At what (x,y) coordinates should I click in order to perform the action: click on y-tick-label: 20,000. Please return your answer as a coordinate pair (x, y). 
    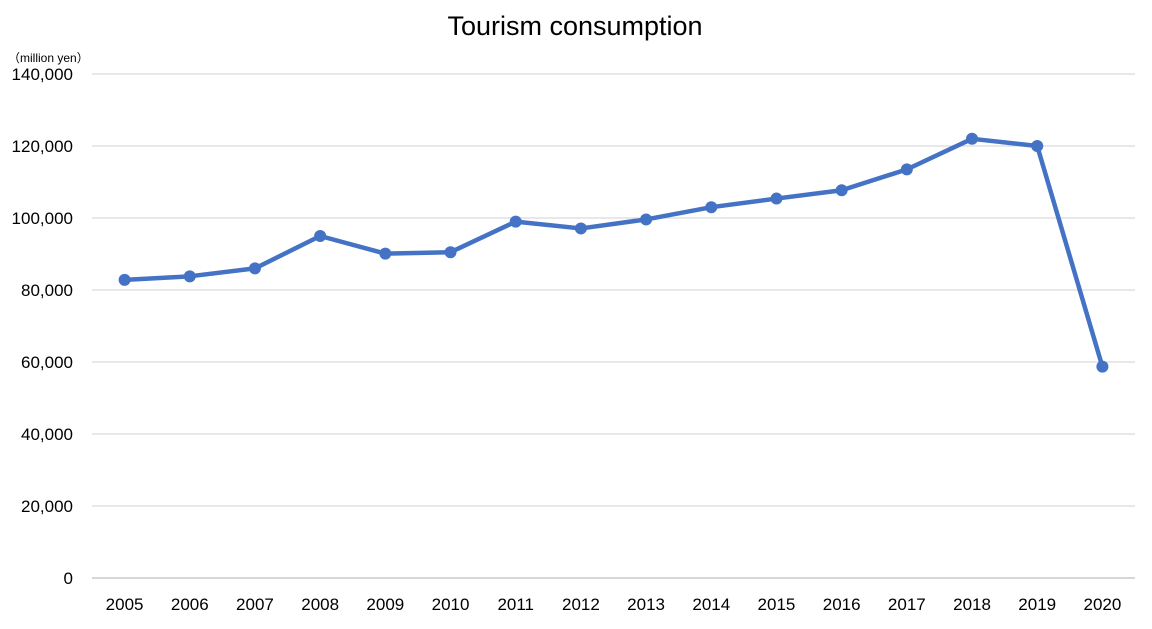
    Looking at the image, I should click on (47, 506).